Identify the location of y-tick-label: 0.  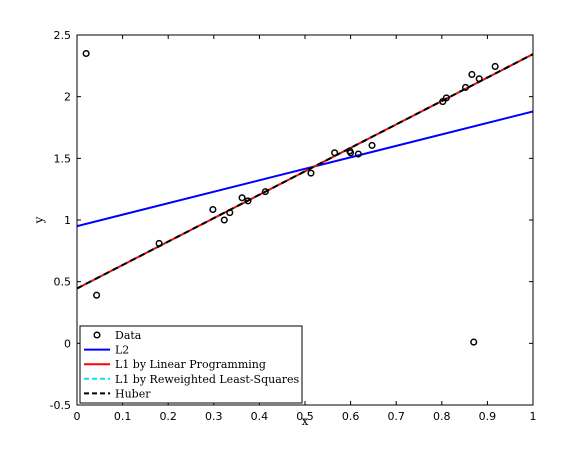
(67, 343).